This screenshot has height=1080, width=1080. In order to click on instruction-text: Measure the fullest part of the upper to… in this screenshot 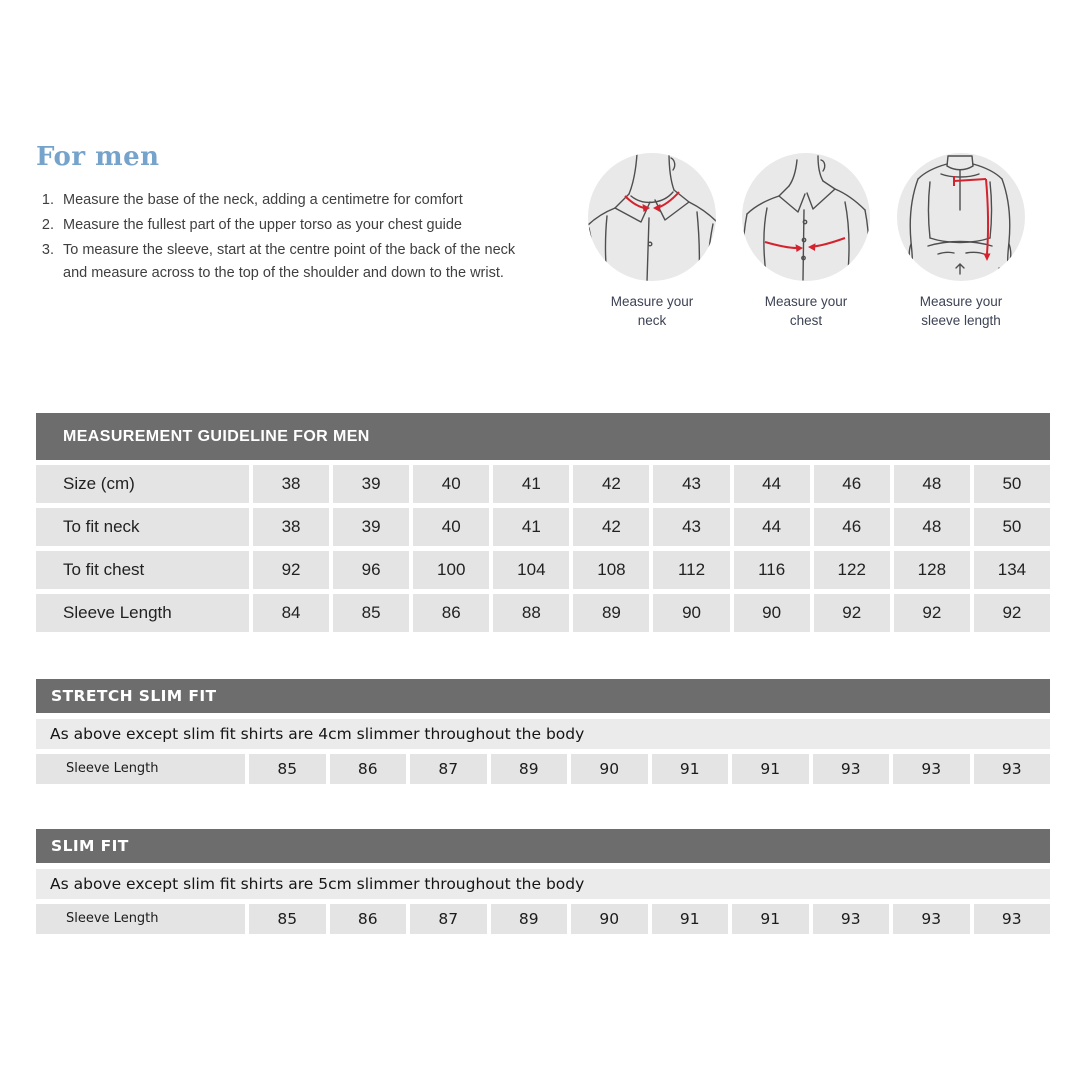, I will do `click(262, 225)`.